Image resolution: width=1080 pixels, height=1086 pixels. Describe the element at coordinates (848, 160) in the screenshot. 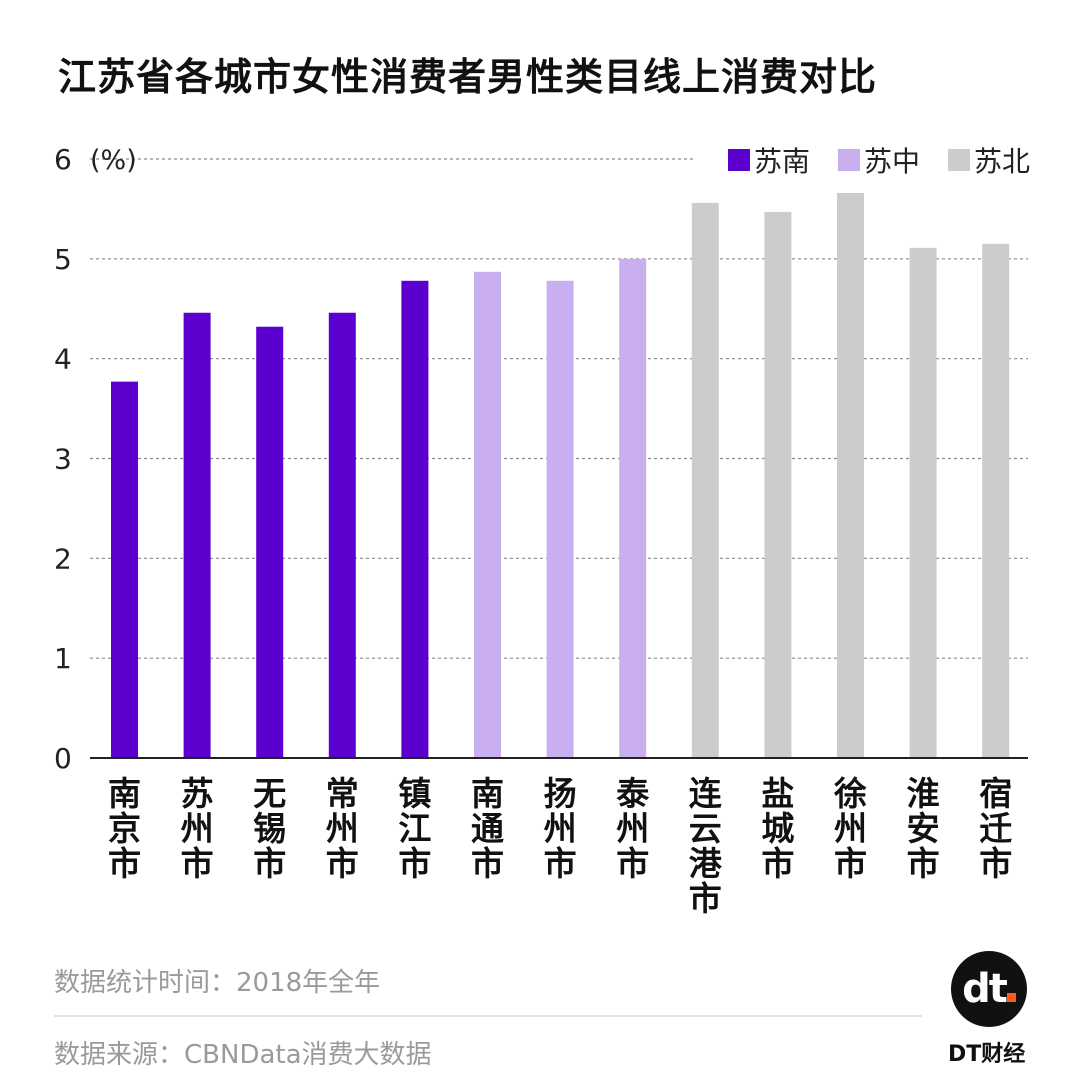

I see `legend-swatch-suzhong` at that location.